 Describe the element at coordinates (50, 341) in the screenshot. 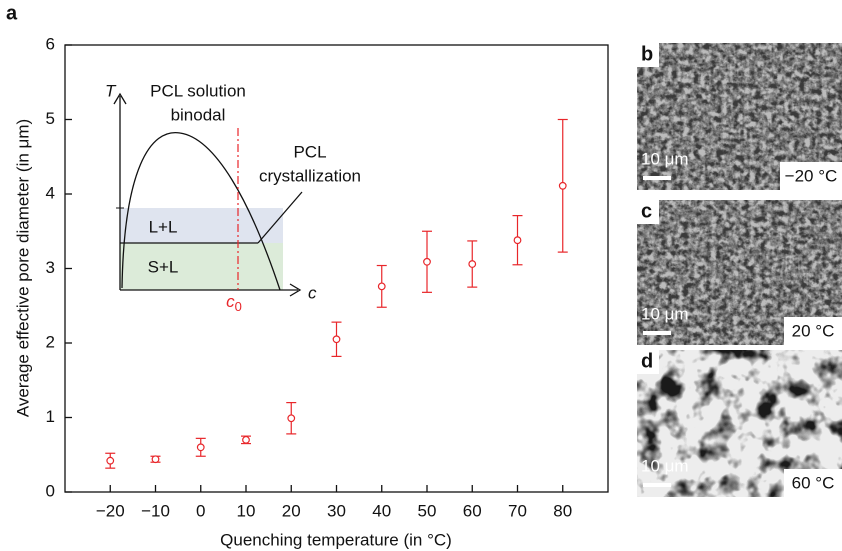

I see `y-tick-label: 2` at that location.